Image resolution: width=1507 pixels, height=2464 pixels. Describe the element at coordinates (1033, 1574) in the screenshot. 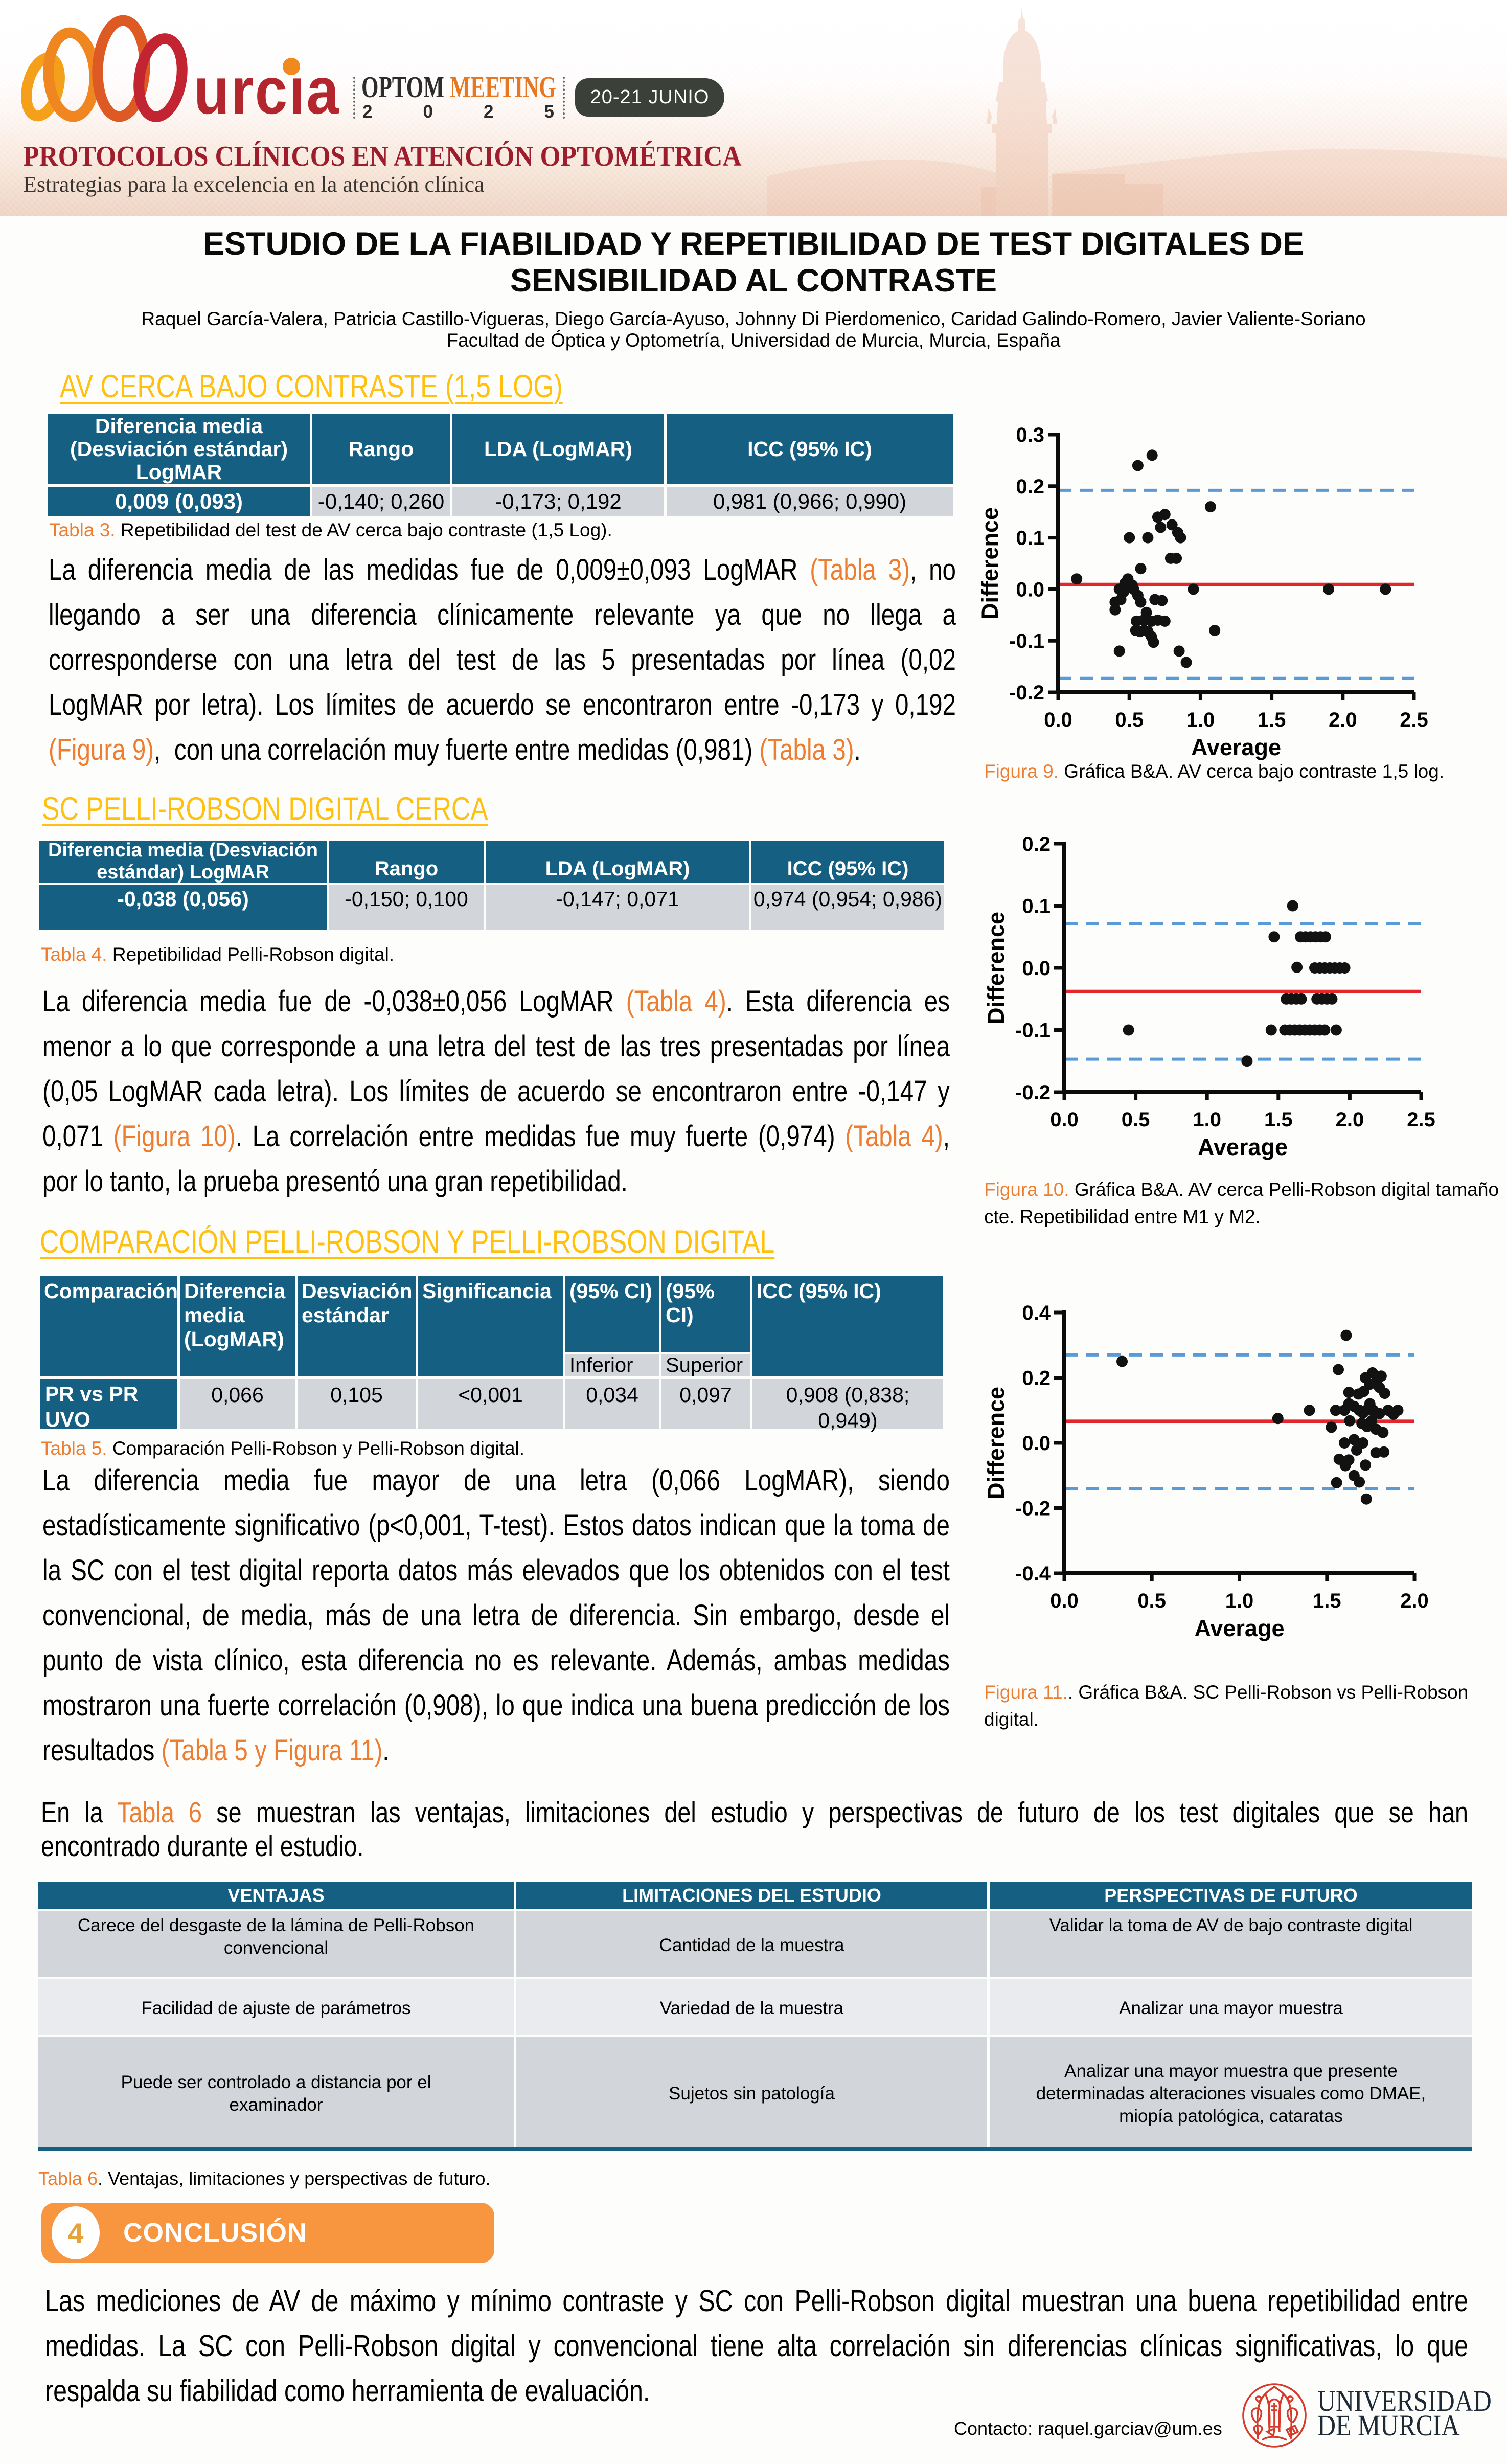

I see `svg-text: -0.4` at that location.